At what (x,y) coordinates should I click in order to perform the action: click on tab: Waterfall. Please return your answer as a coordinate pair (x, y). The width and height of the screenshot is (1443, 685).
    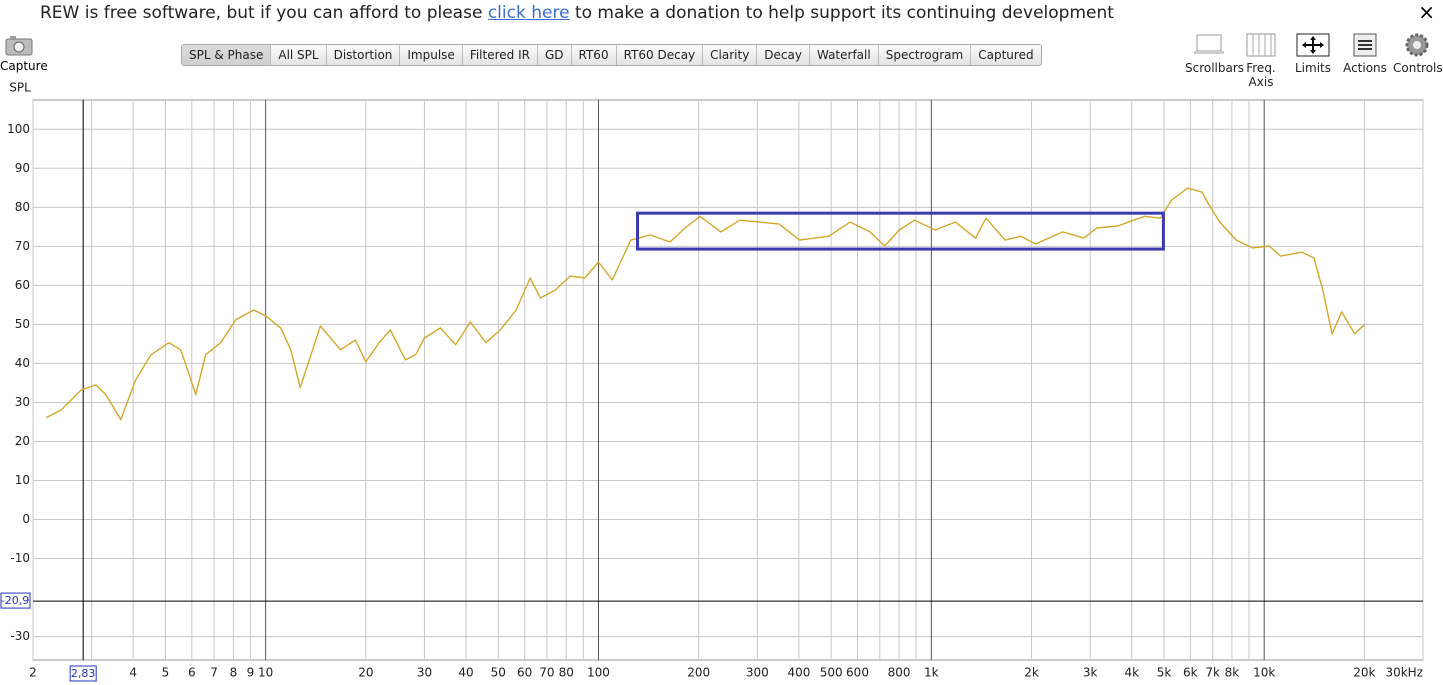
    Looking at the image, I should click on (844, 55).